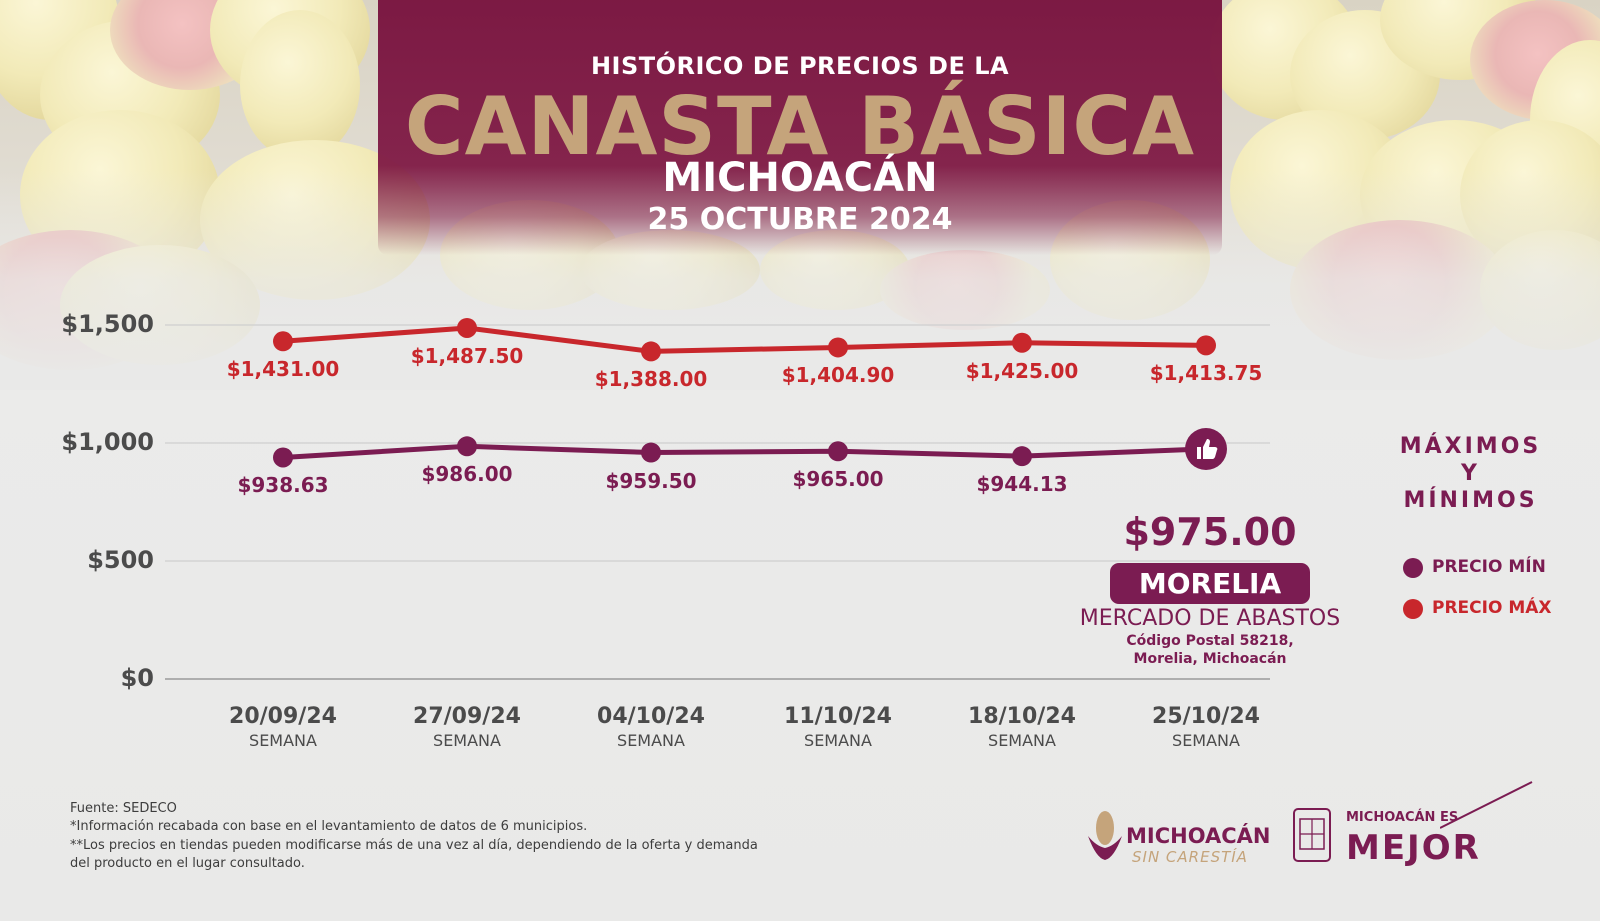 This screenshot has width=1600, height=921. Describe the element at coordinates (1210, 583) in the screenshot. I see `city-badge: MORELIA` at that location.